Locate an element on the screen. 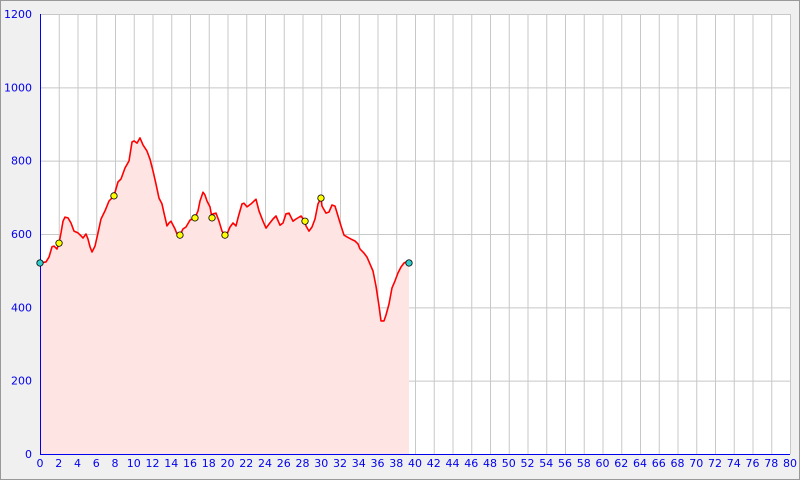 The image size is (800, 480). x-tick-label: 4 is located at coordinates (77, 463).